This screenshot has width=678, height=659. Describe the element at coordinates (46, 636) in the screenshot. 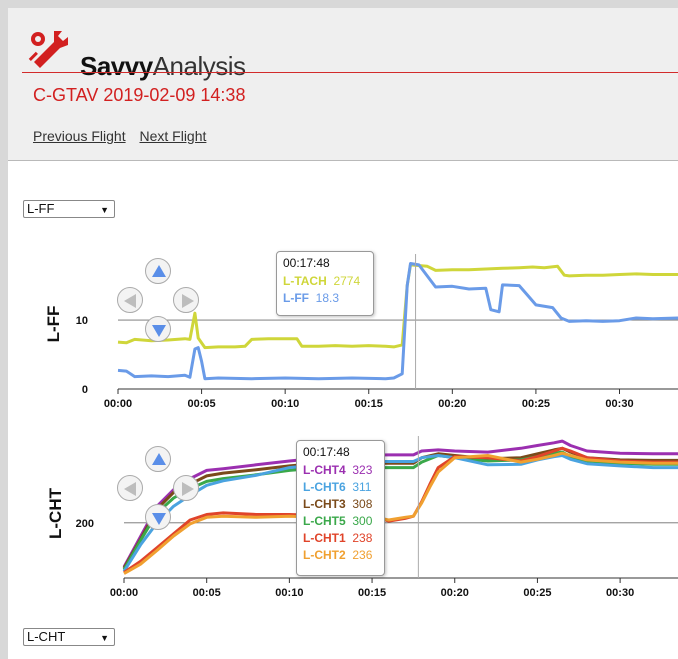

I see `parameter-select-bottom-value: L-CHT` at that location.